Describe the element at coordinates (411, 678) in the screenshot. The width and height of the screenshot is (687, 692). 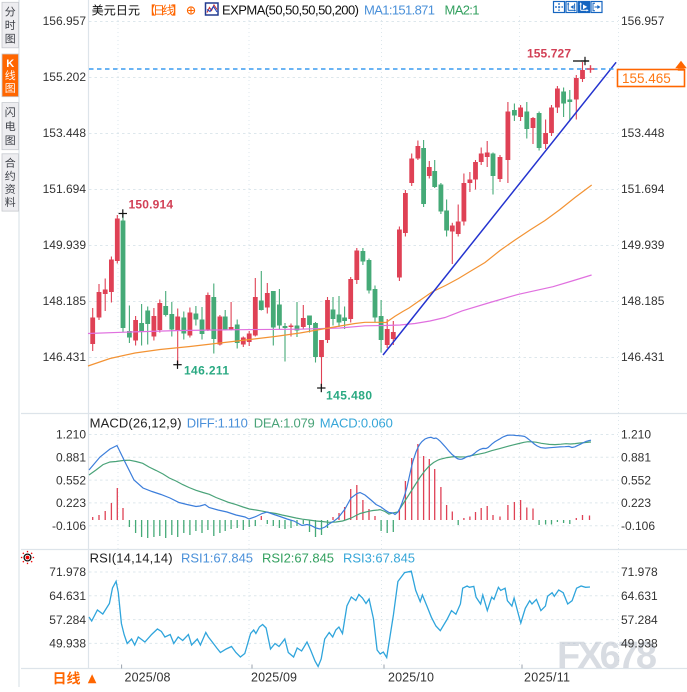
I see `svg-text: 2025/10` at that location.